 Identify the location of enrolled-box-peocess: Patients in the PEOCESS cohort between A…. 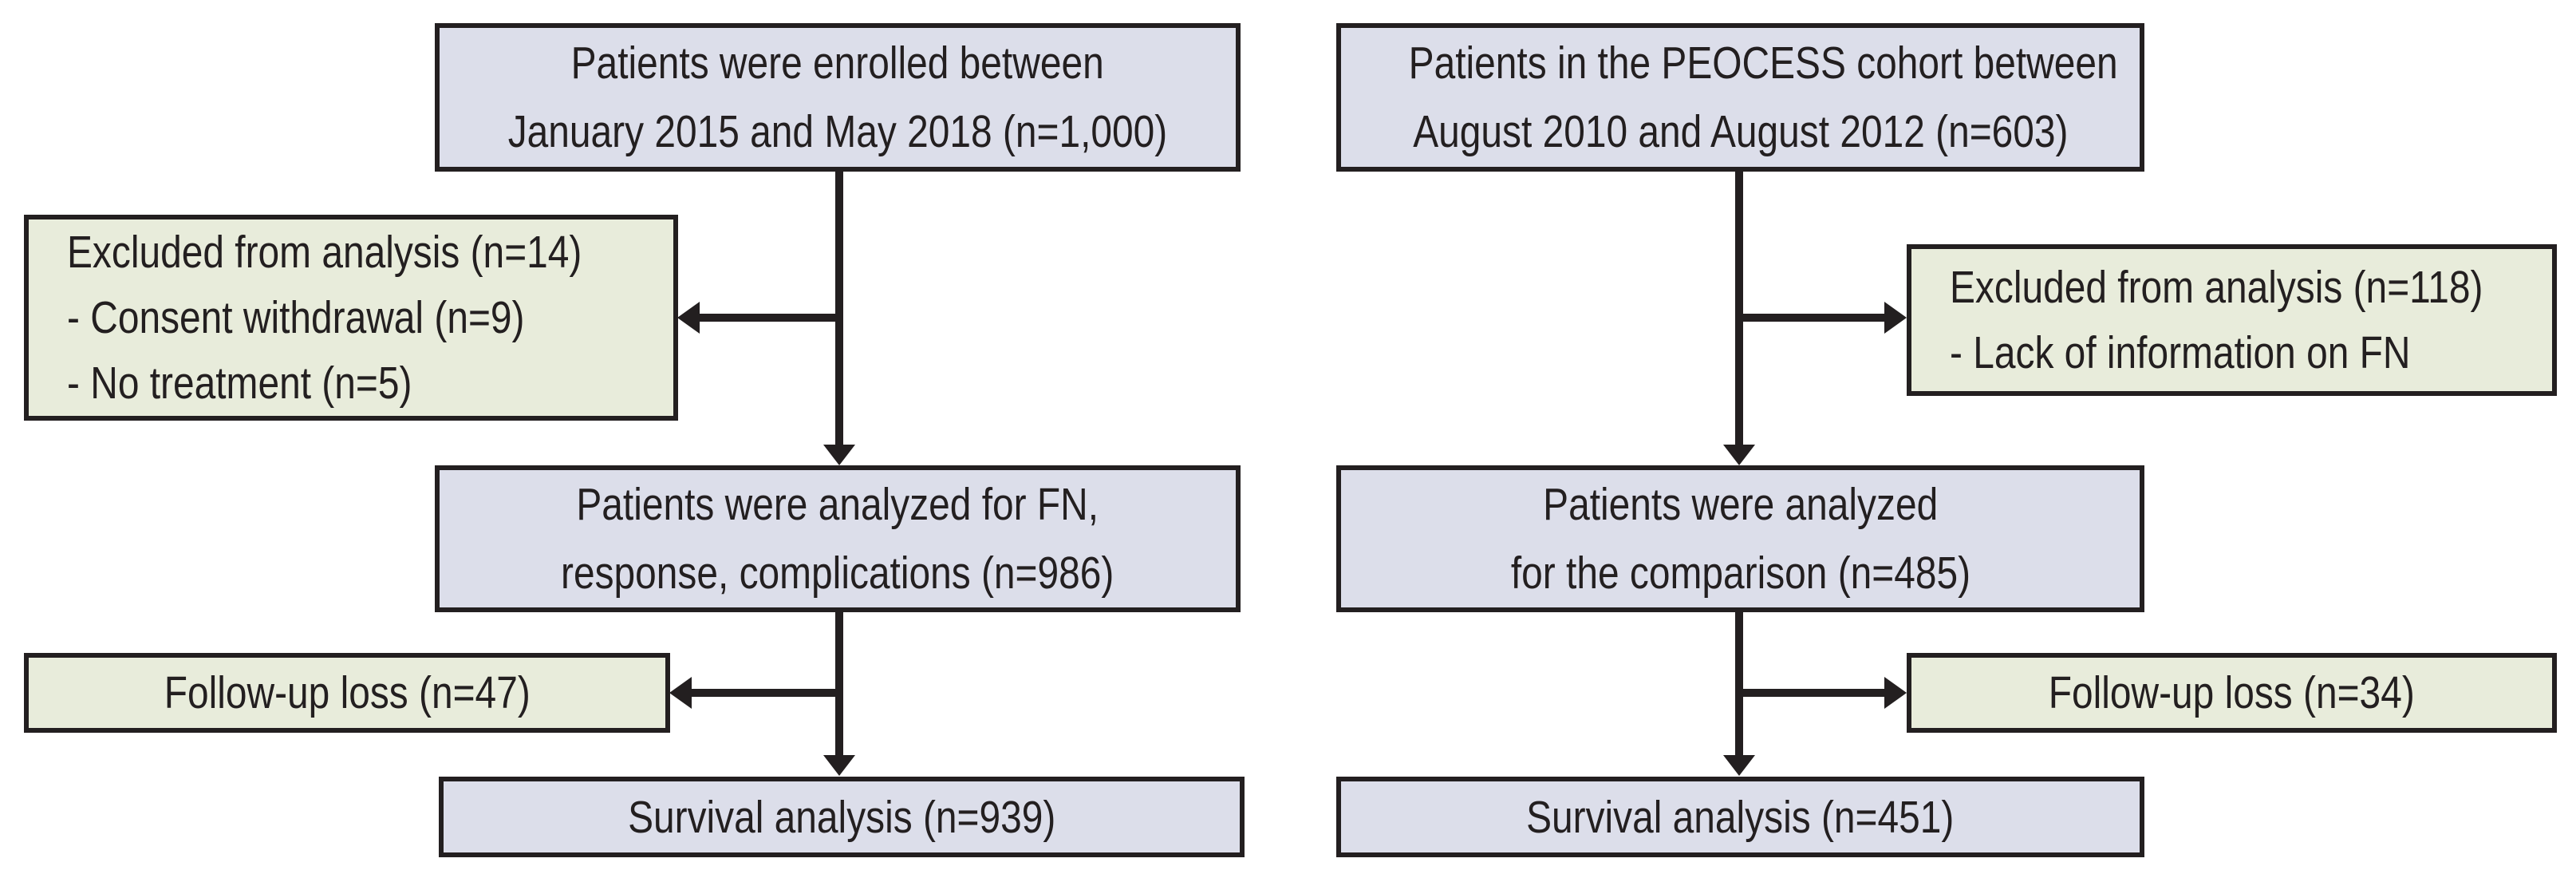
(1740, 98).